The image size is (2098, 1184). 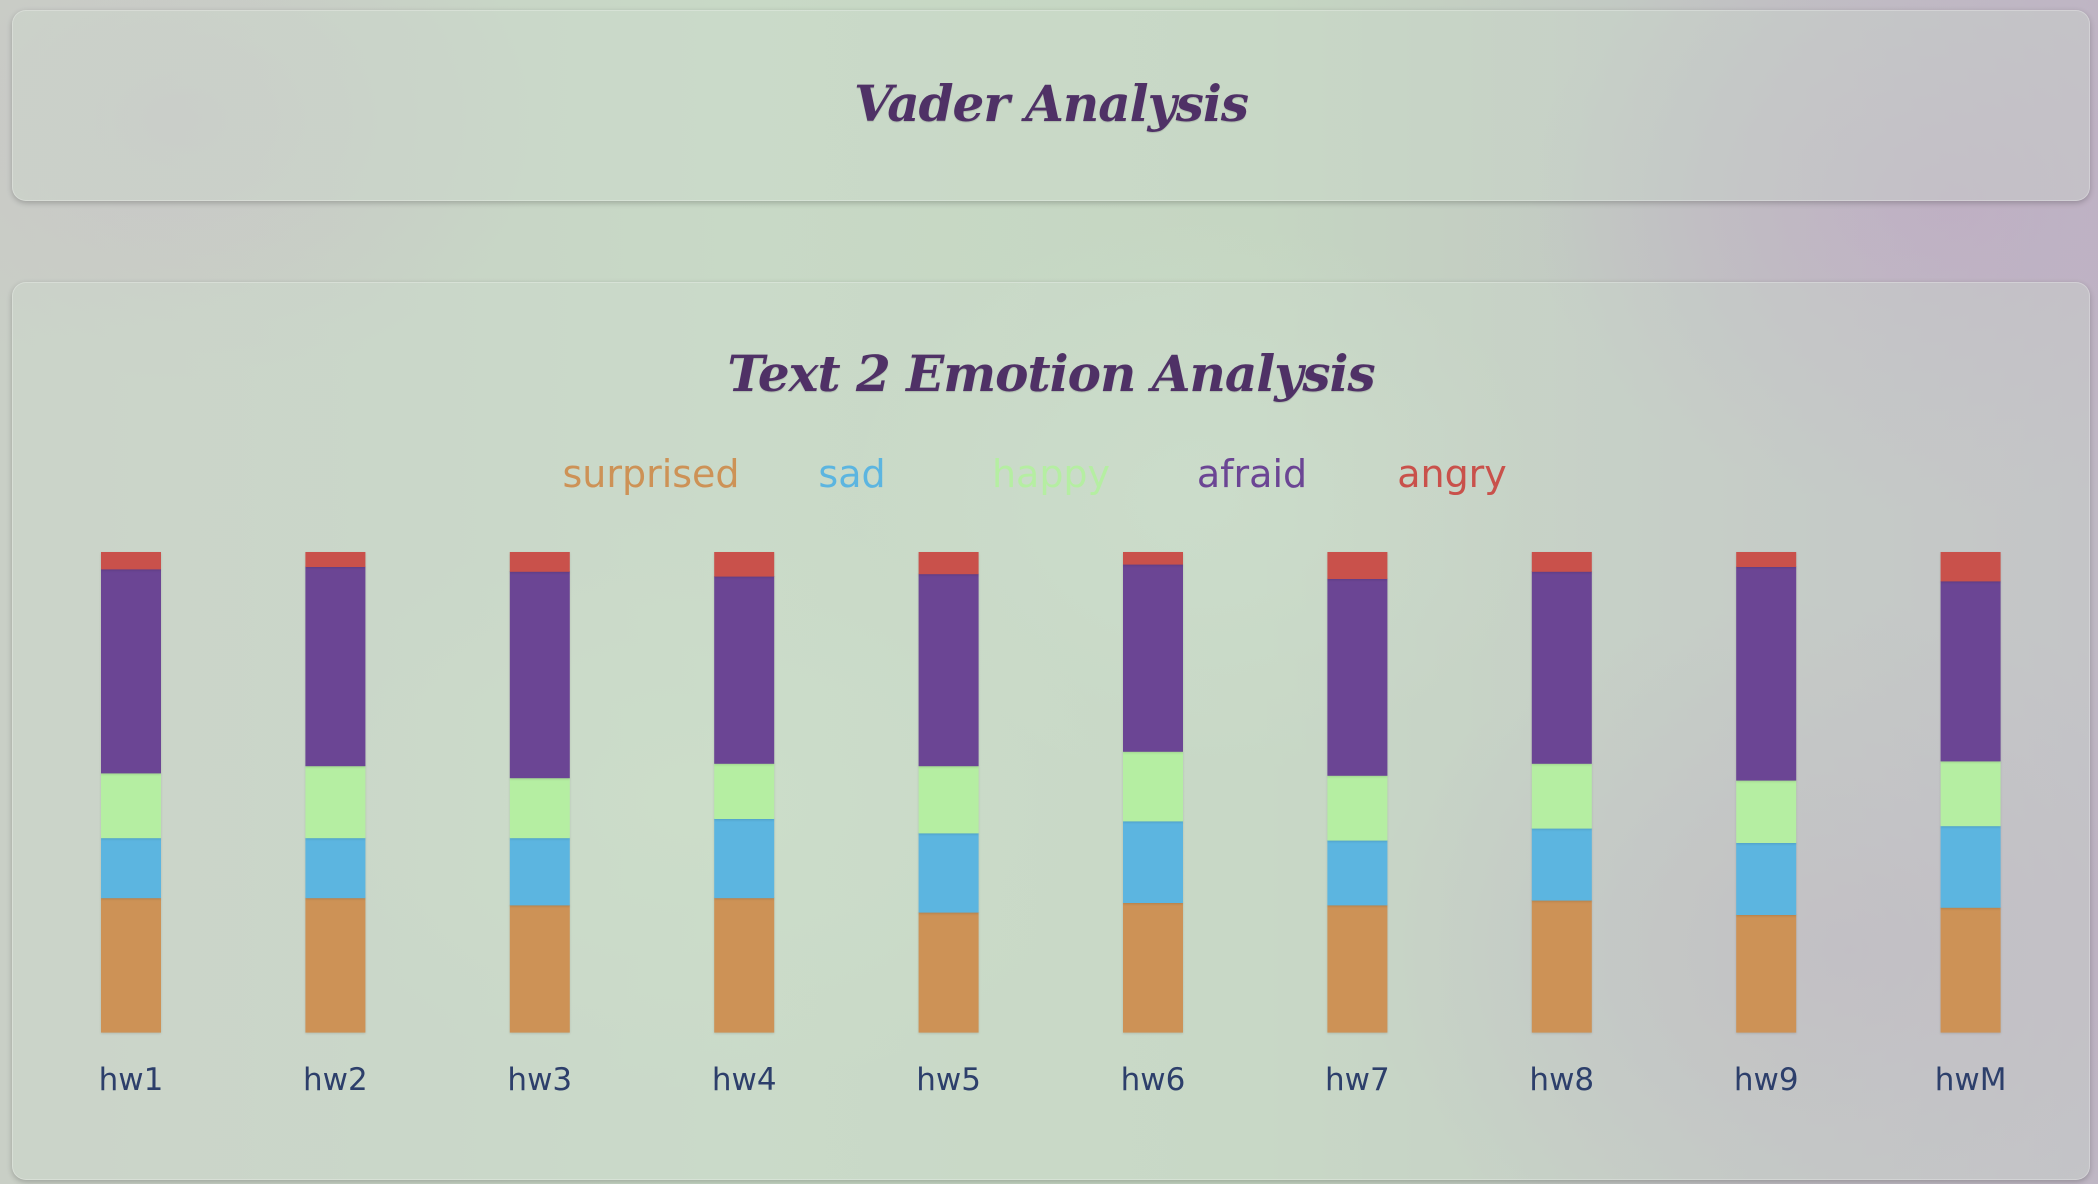 I want to click on bar-hw7-sad, so click(x=1357, y=873).